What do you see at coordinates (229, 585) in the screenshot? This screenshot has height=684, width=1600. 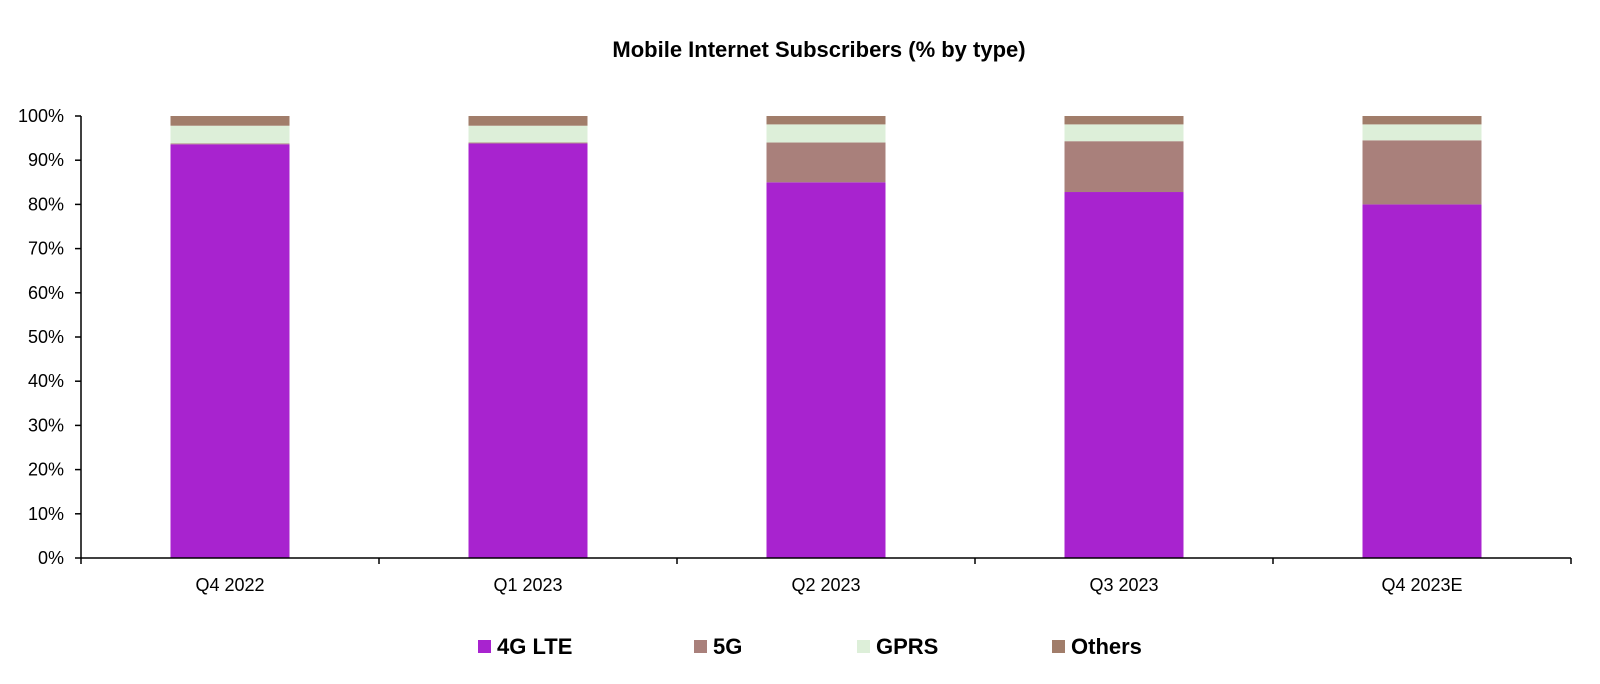 I see `x-tick-label: Q4 2022` at bounding box center [229, 585].